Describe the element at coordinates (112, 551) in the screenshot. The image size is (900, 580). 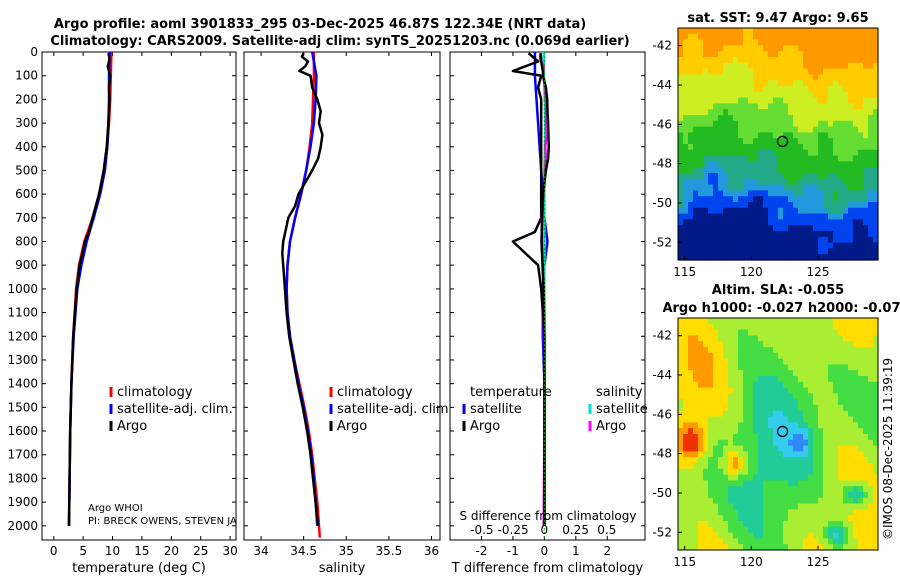
I see `x-tick-label: 10` at that location.